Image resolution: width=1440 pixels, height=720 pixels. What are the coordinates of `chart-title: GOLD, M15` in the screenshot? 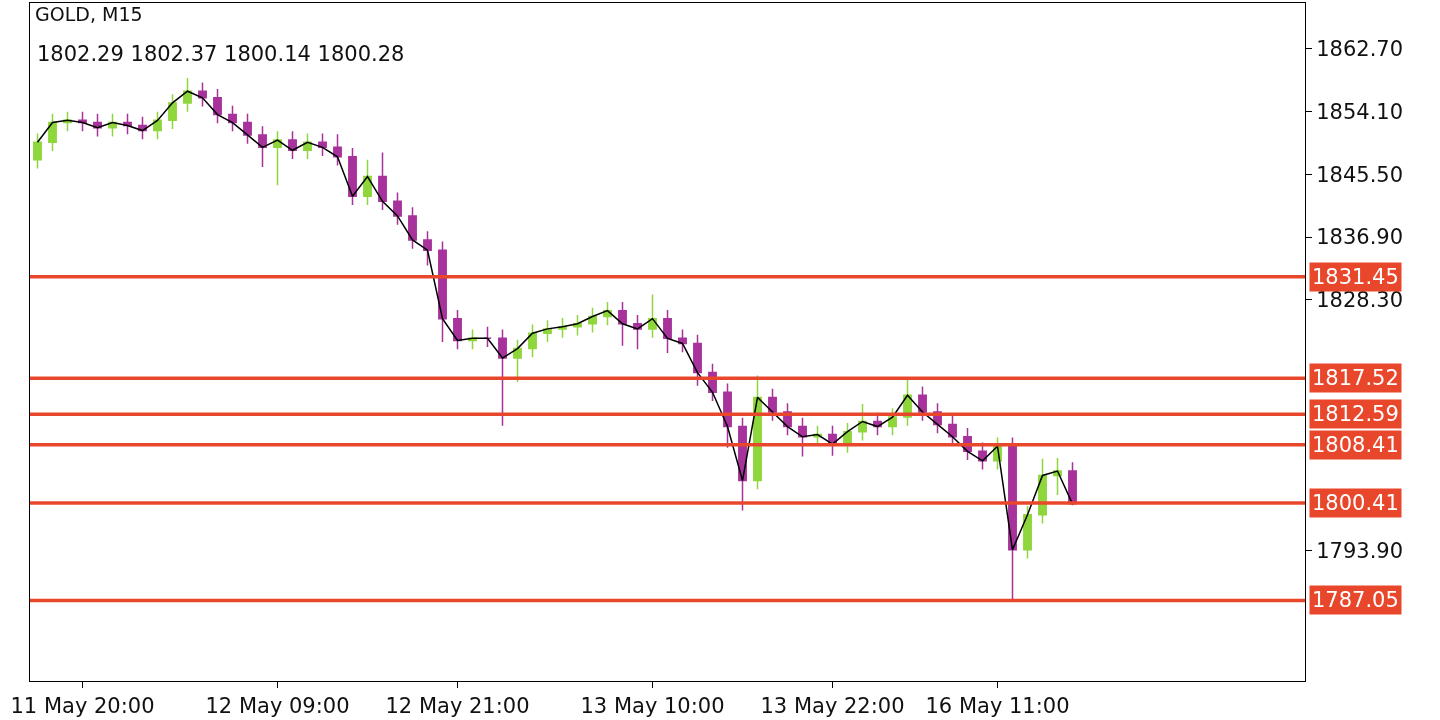 It's located at (89, 13).